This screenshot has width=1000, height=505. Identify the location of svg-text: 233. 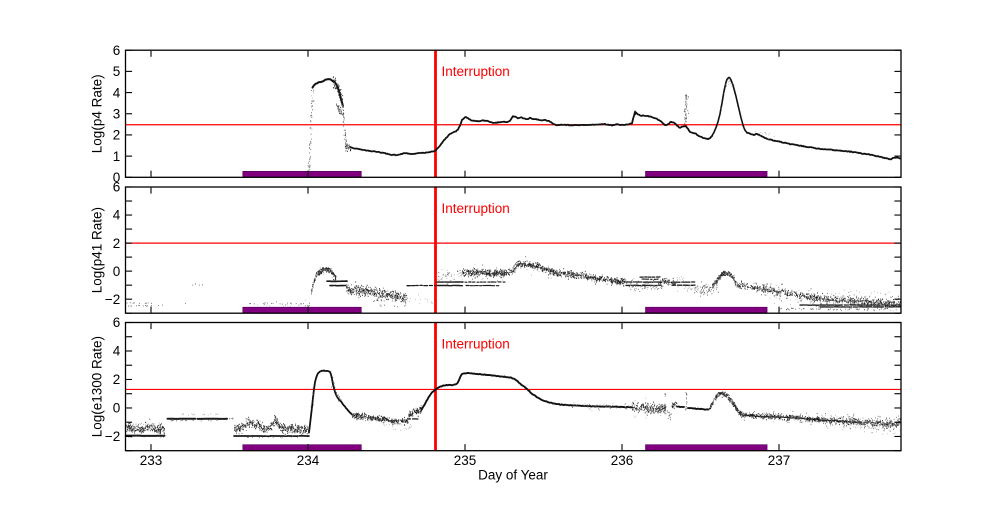
(151, 460).